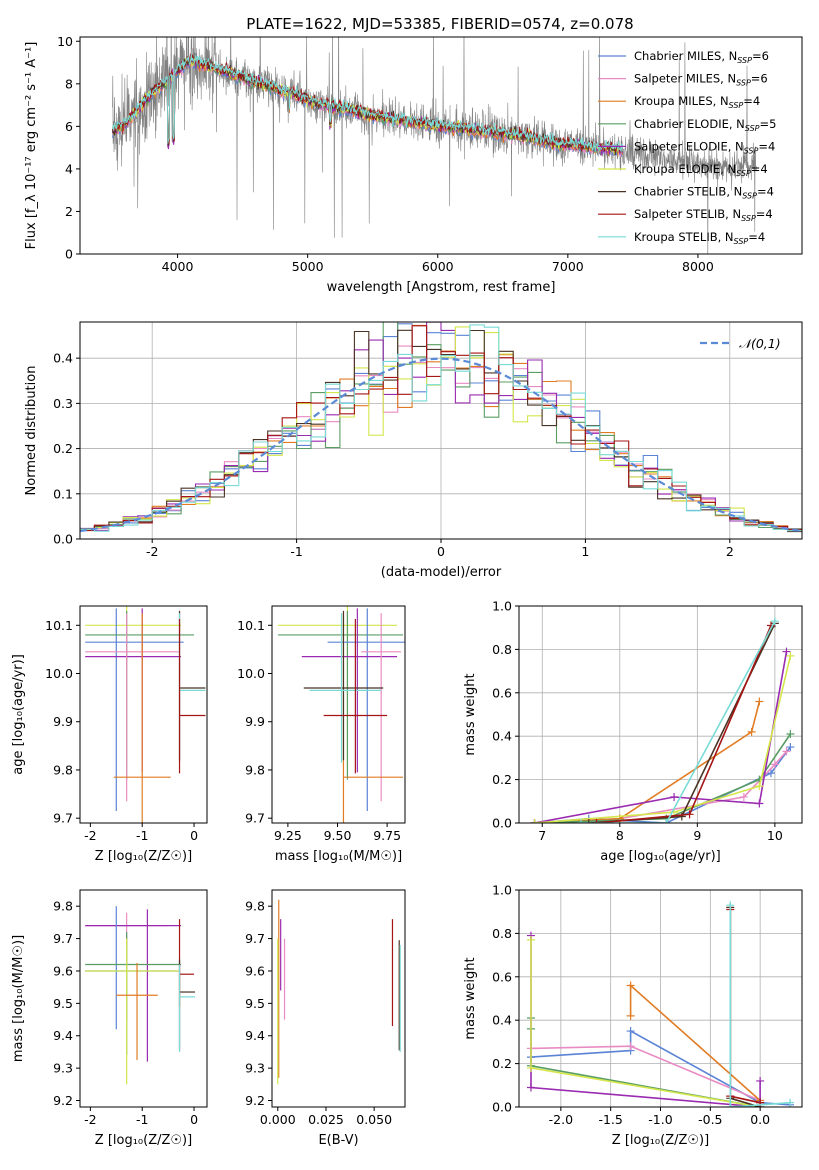 The width and height of the screenshot is (819, 1170). Describe the element at coordinates (387, 835) in the screenshot. I see `x-tick-label: 9.75` at that location.